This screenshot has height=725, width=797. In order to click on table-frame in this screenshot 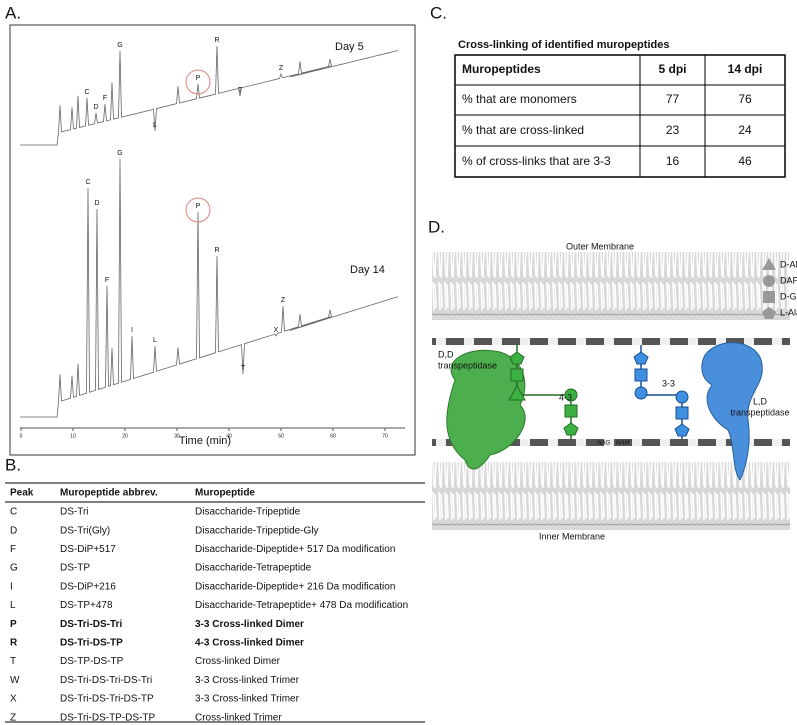, I will do `click(620, 116)`.